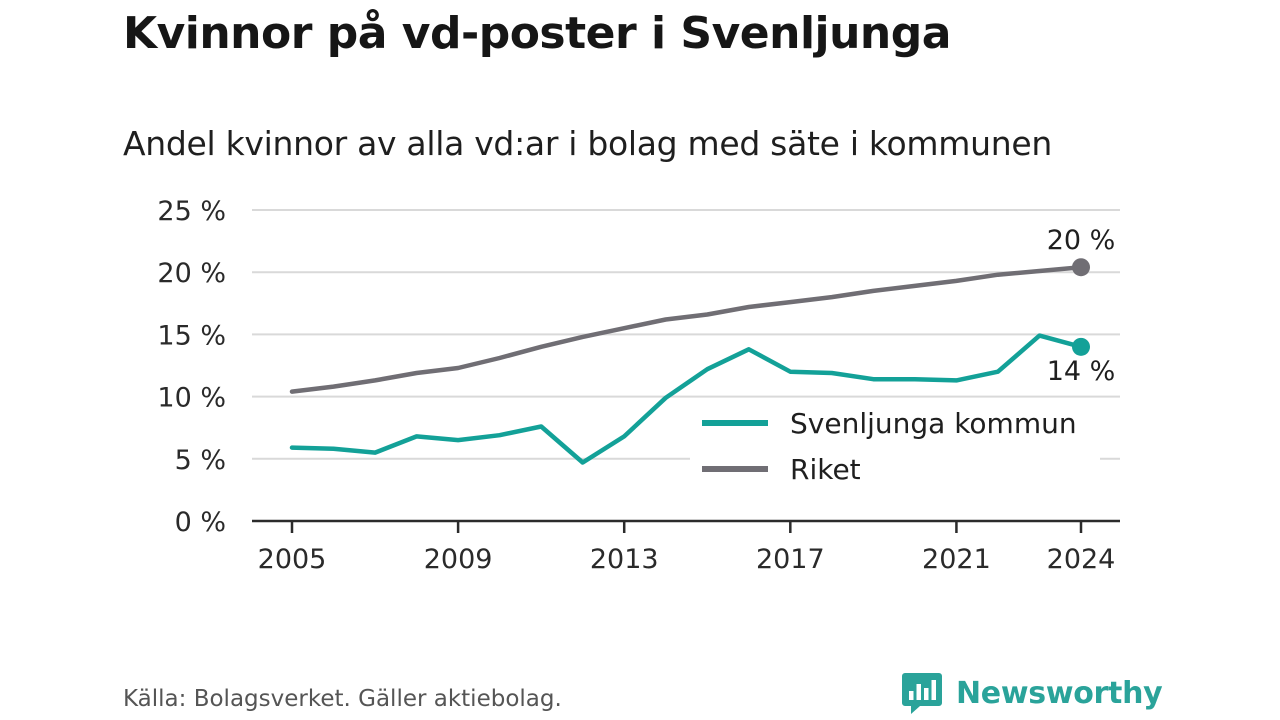 The width and height of the screenshot is (1280, 720). What do you see at coordinates (933, 423) in the screenshot?
I see `legend-label: Svenljunga kommun` at bounding box center [933, 423].